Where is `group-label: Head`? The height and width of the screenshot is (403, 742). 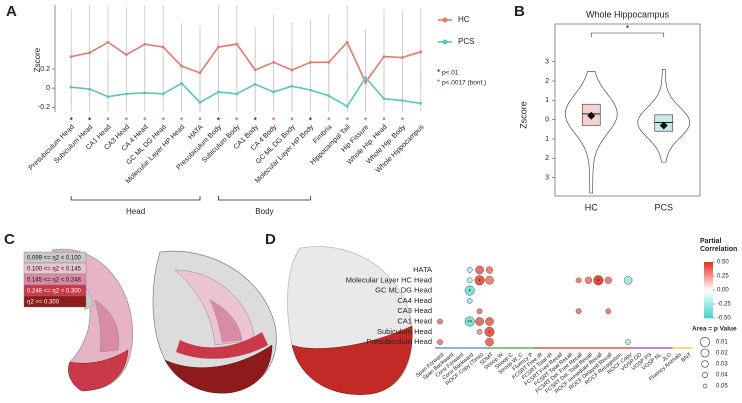 group-label: Head is located at coordinates (135, 211).